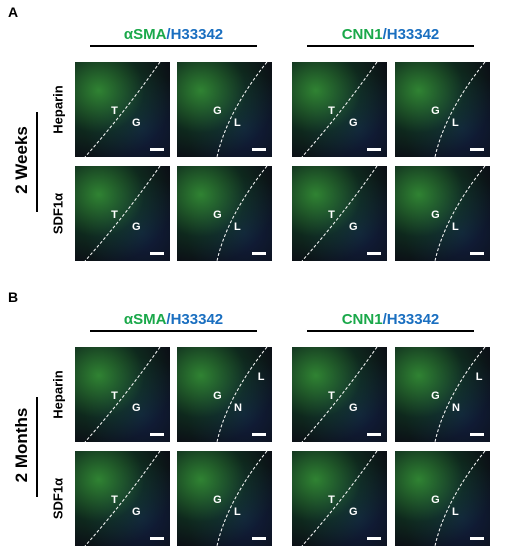 The height and width of the screenshot is (550, 505). I want to click on group-label: 2 Months, so click(21, 445).